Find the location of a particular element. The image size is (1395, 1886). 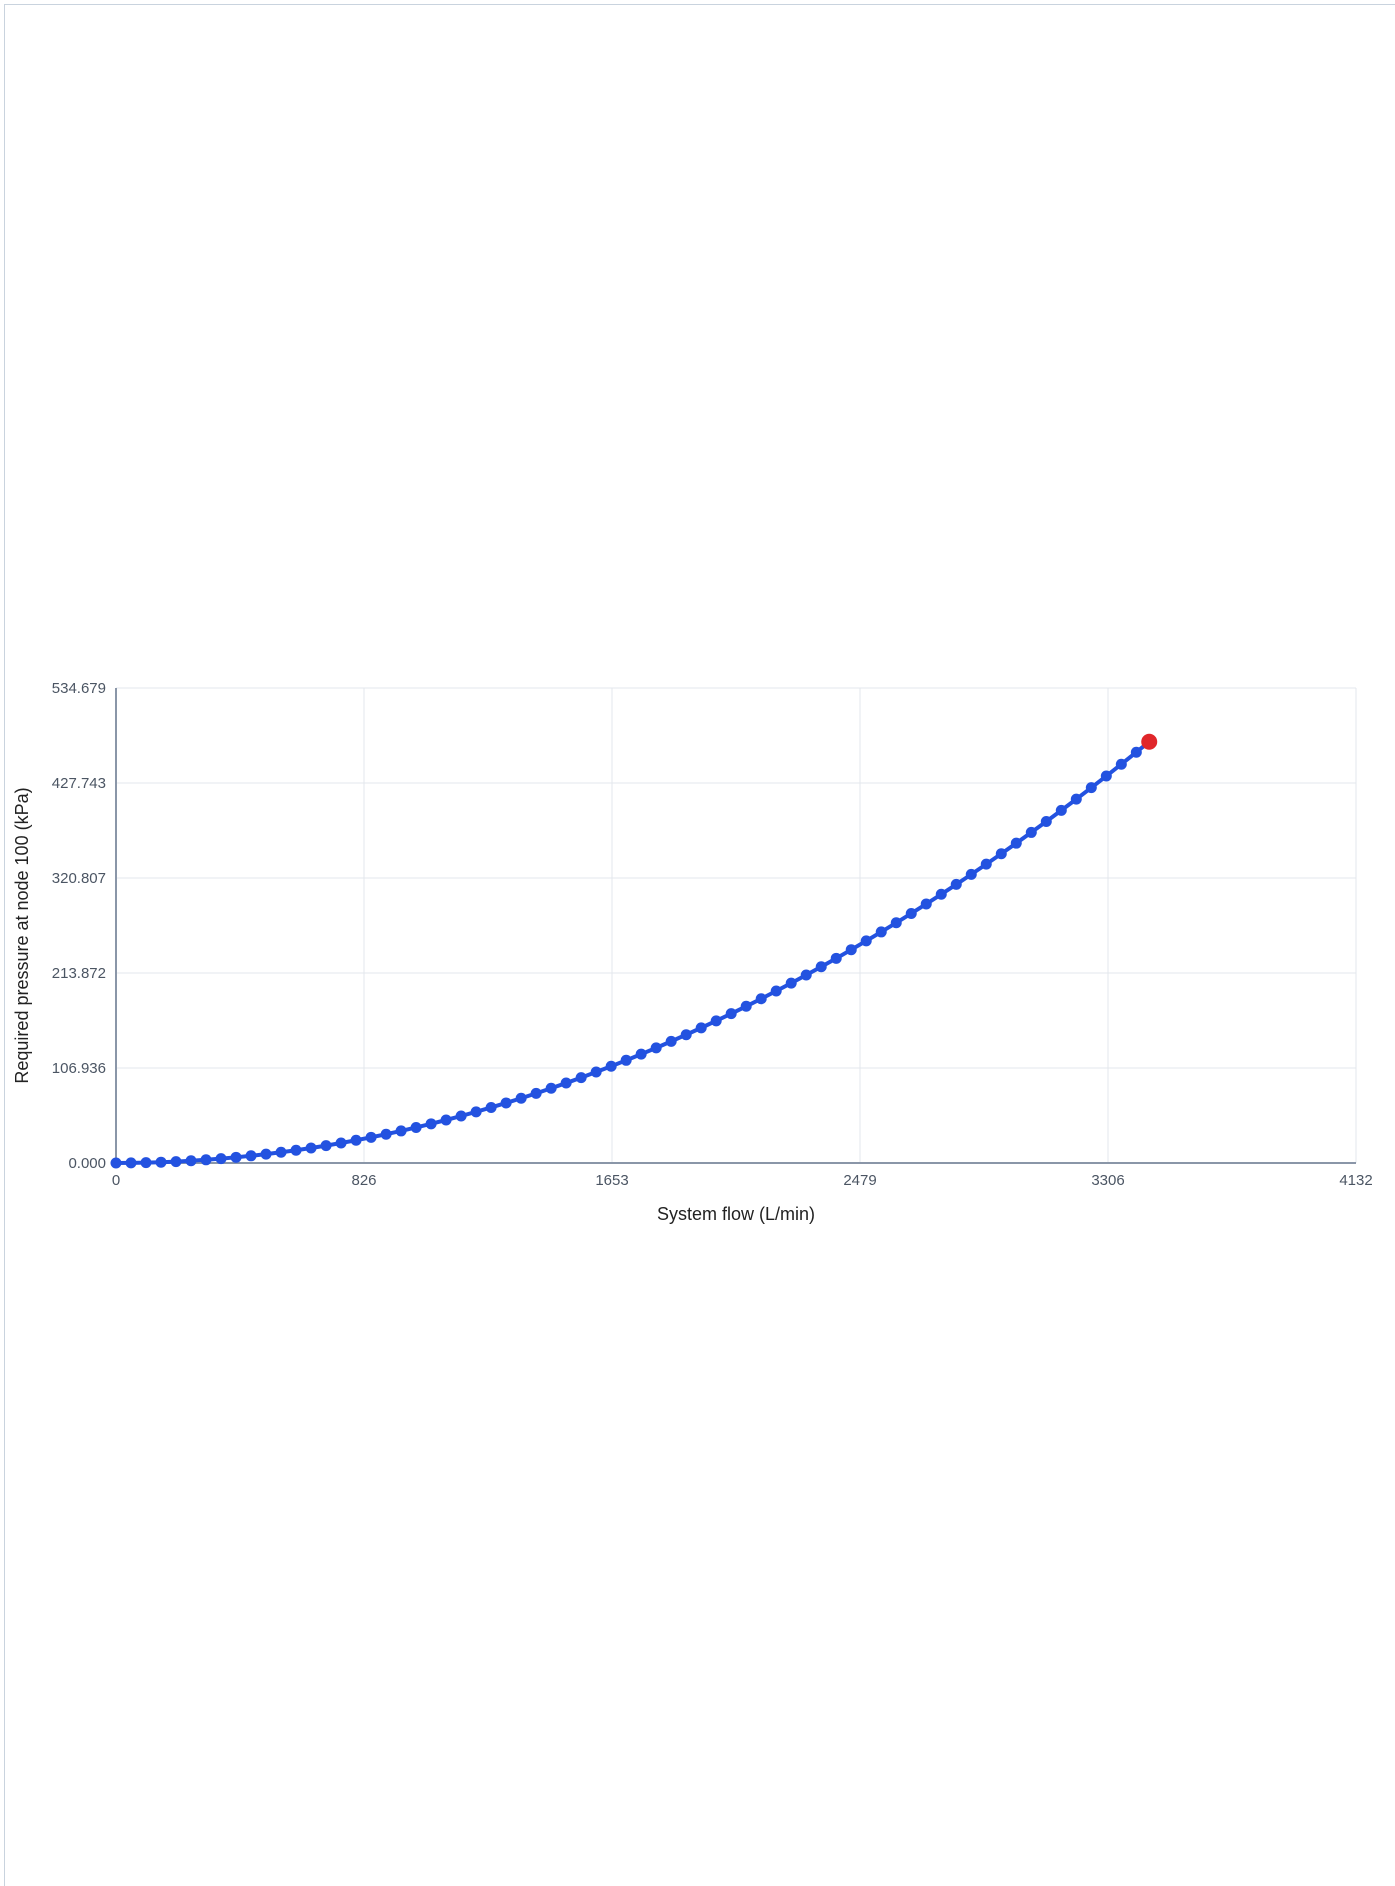

x-tick-label: 2479 is located at coordinates (859, 1180).